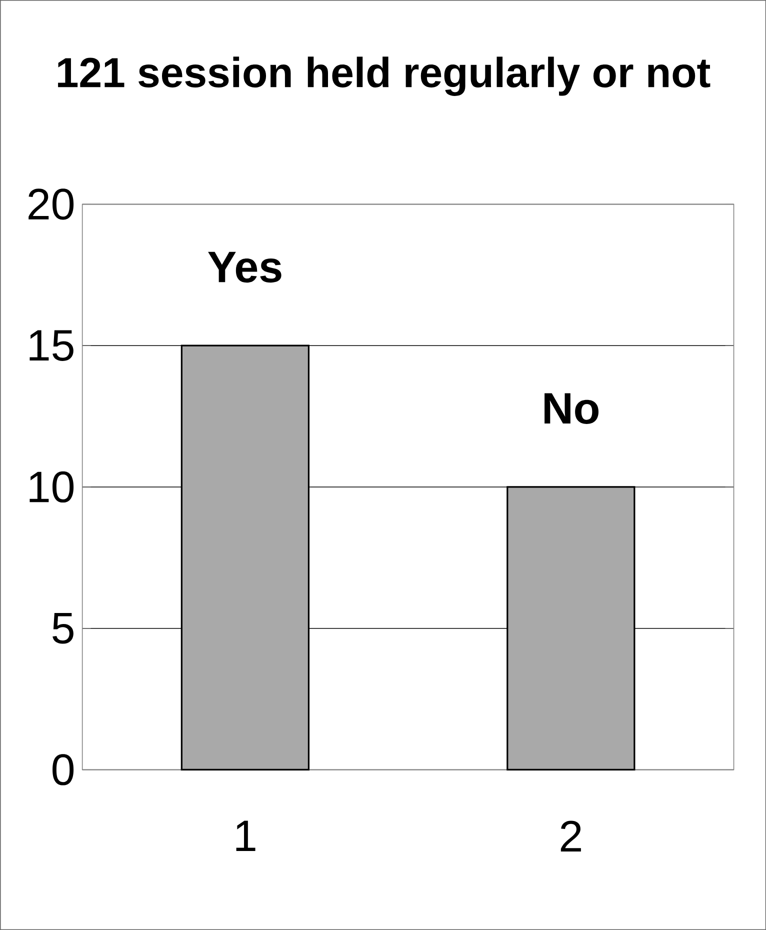 The width and height of the screenshot is (766, 930). Describe the element at coordinates (570, 836) in the screenshot. I see `x-tick-label: 2` at that location.